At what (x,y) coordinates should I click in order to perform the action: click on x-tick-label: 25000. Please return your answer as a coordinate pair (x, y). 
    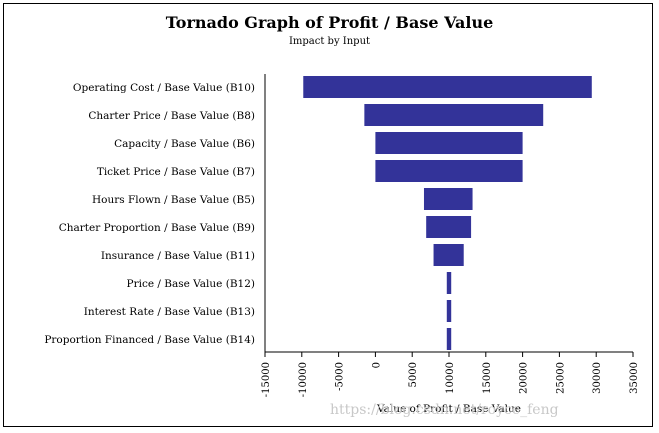
    Looking at the image, I should click on (560, 378).